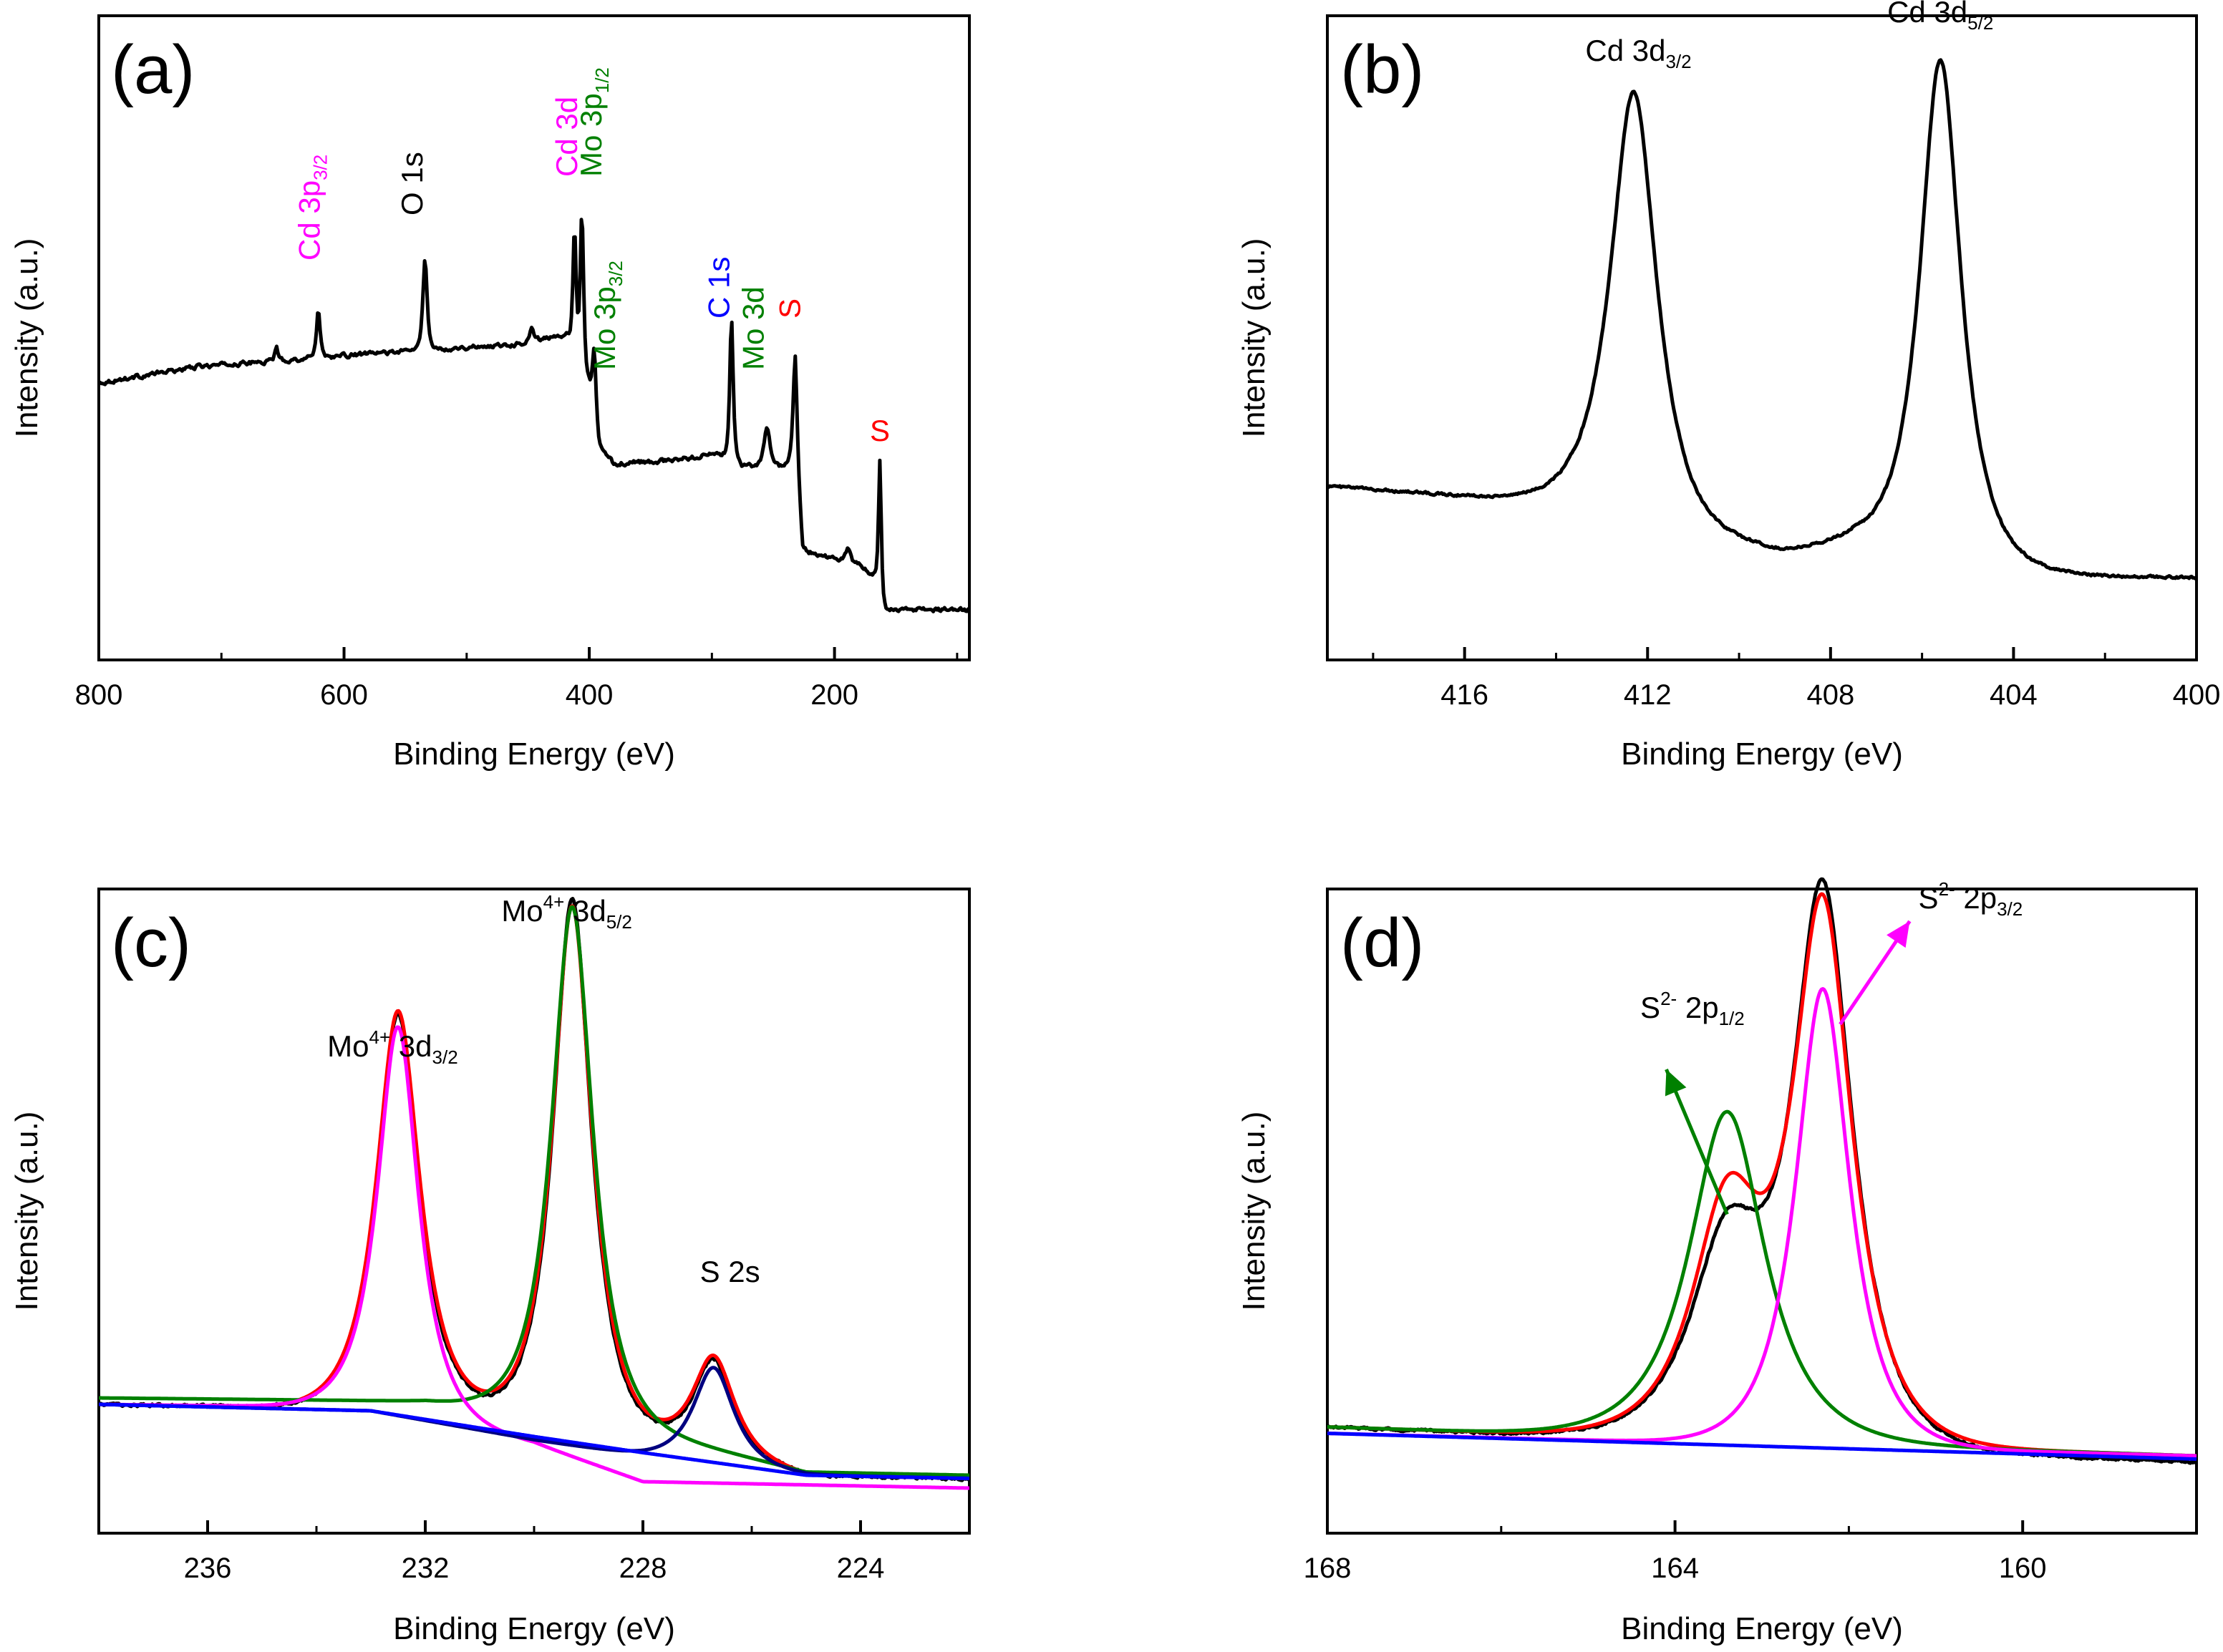 The image size is (2223, 1652). I want to click on panel-b-label: (b), so click(1382, 69).